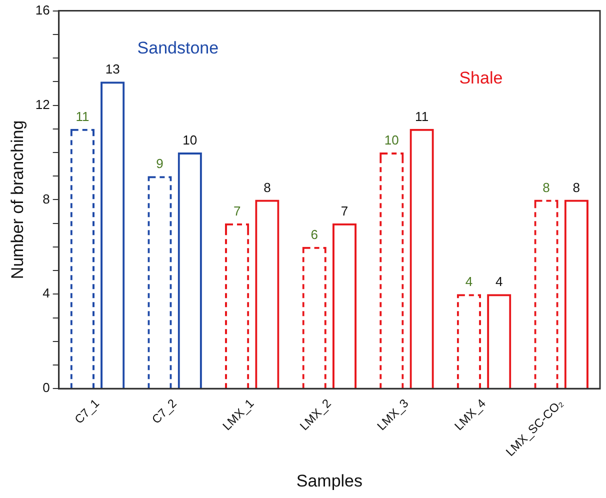 The height and width of the screenshot is (498, 606). I want to click on x-axis-title: Samples, so click(329, 480).